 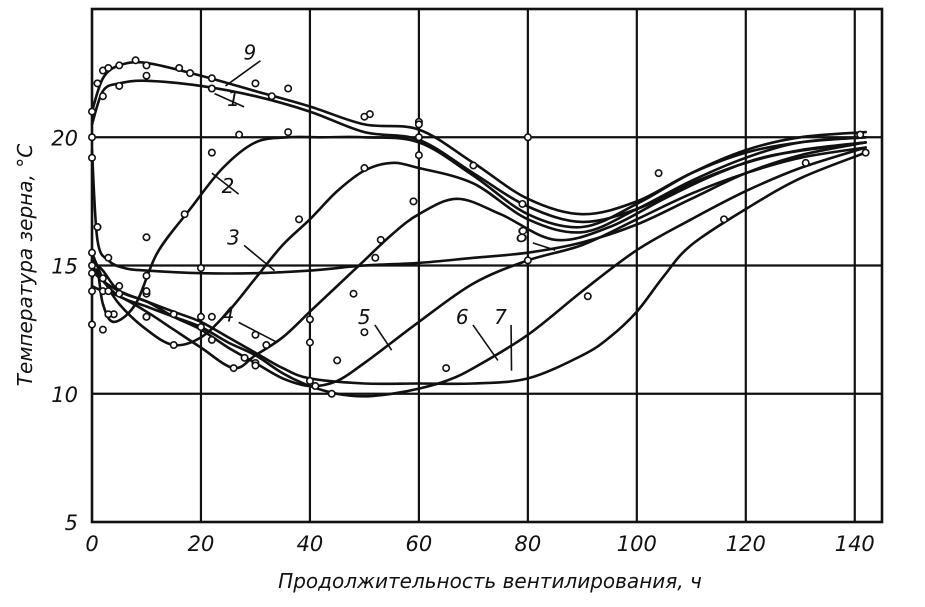 I want to click on y-tick-label: 5, so click(x=71, y=523).